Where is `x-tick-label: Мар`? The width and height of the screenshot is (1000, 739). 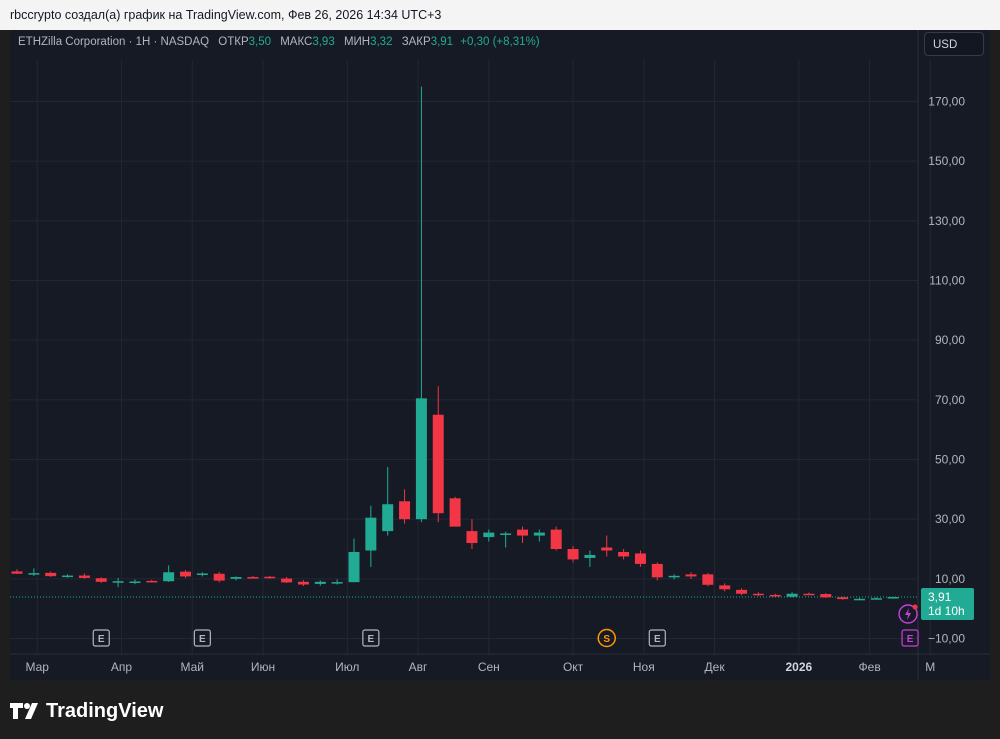
x-tick-label: Мар is located at coordinates (37, 667).